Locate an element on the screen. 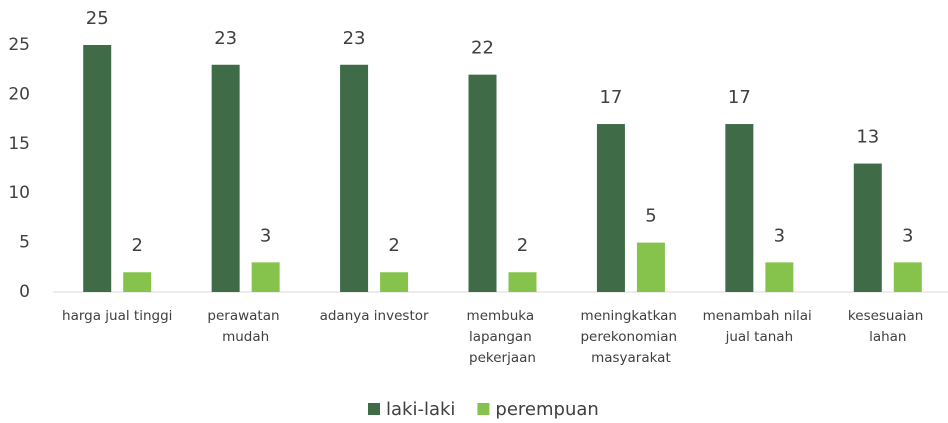  legend-label: laki-laki is located at coordinates (420, 409).